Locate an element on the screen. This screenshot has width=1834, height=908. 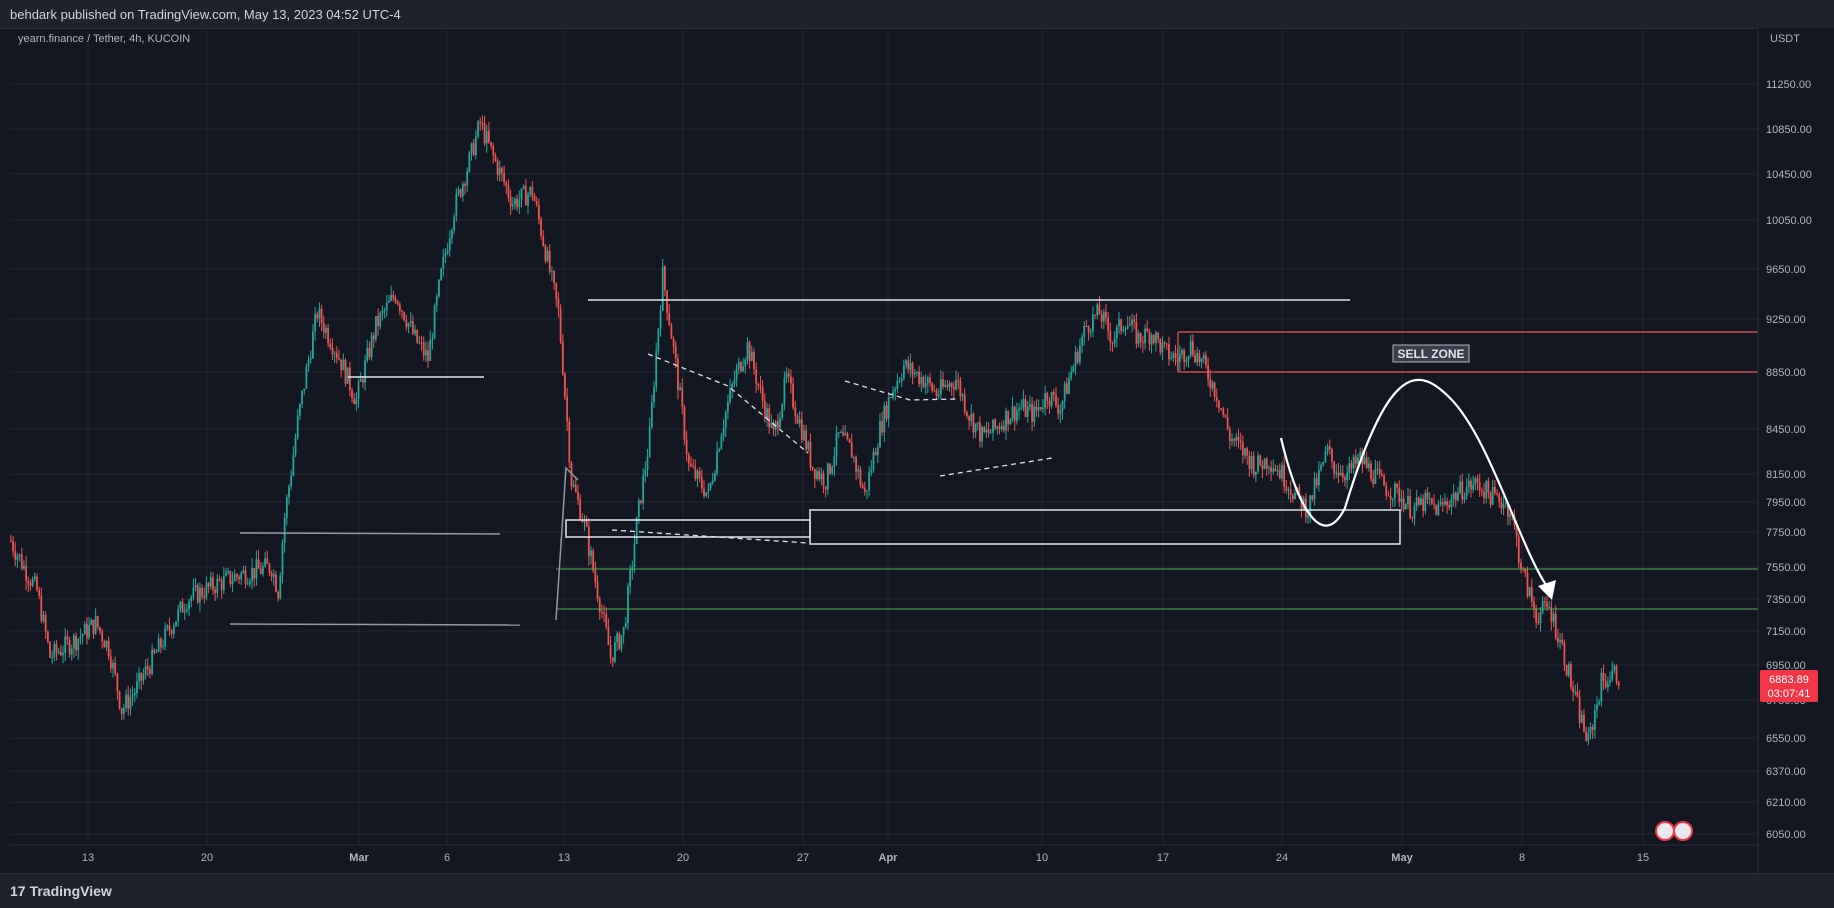
price-tick: 6050.00 is located at coordinates (1786, 835).